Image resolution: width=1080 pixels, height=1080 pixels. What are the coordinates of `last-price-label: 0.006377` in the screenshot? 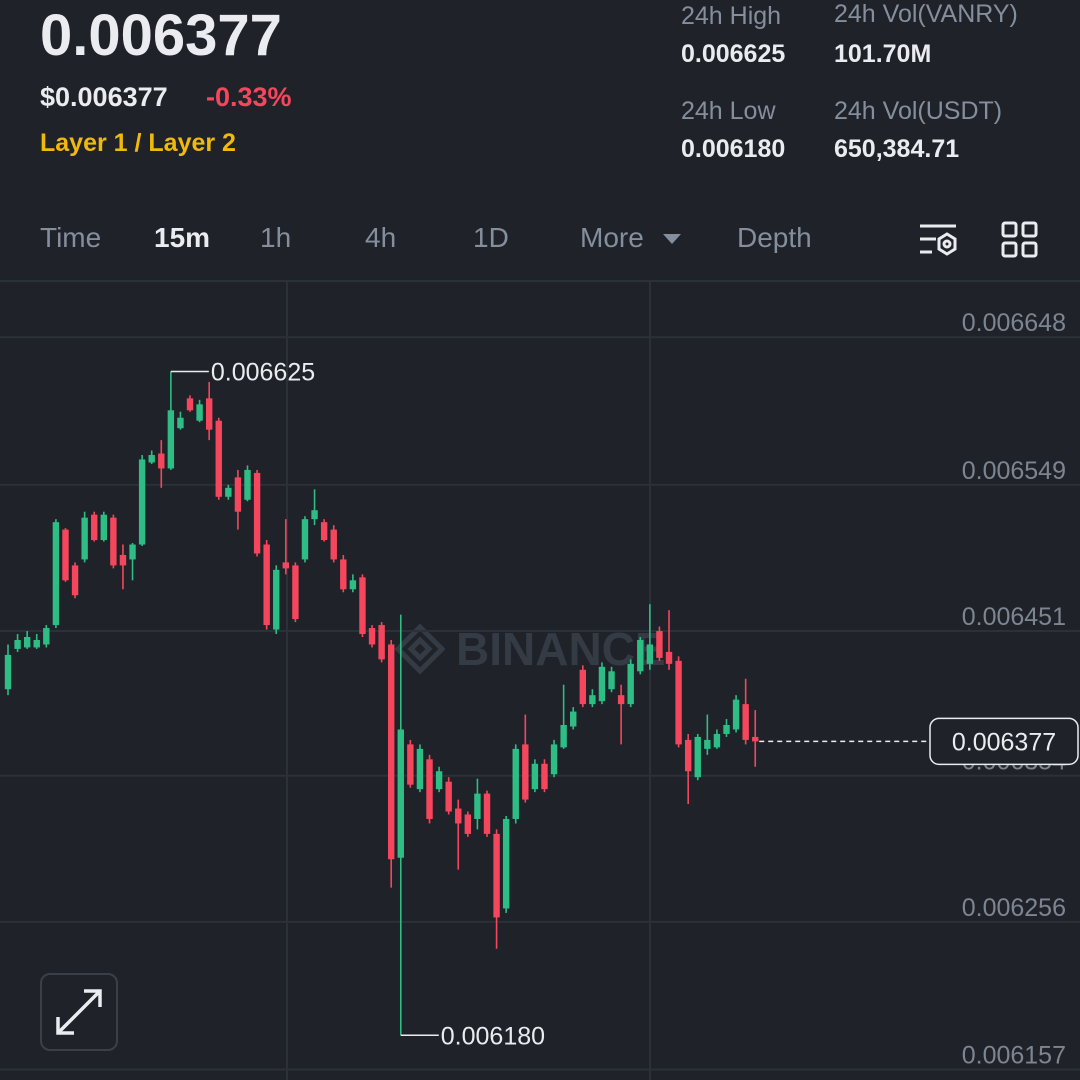 It's located at (1004, 742).